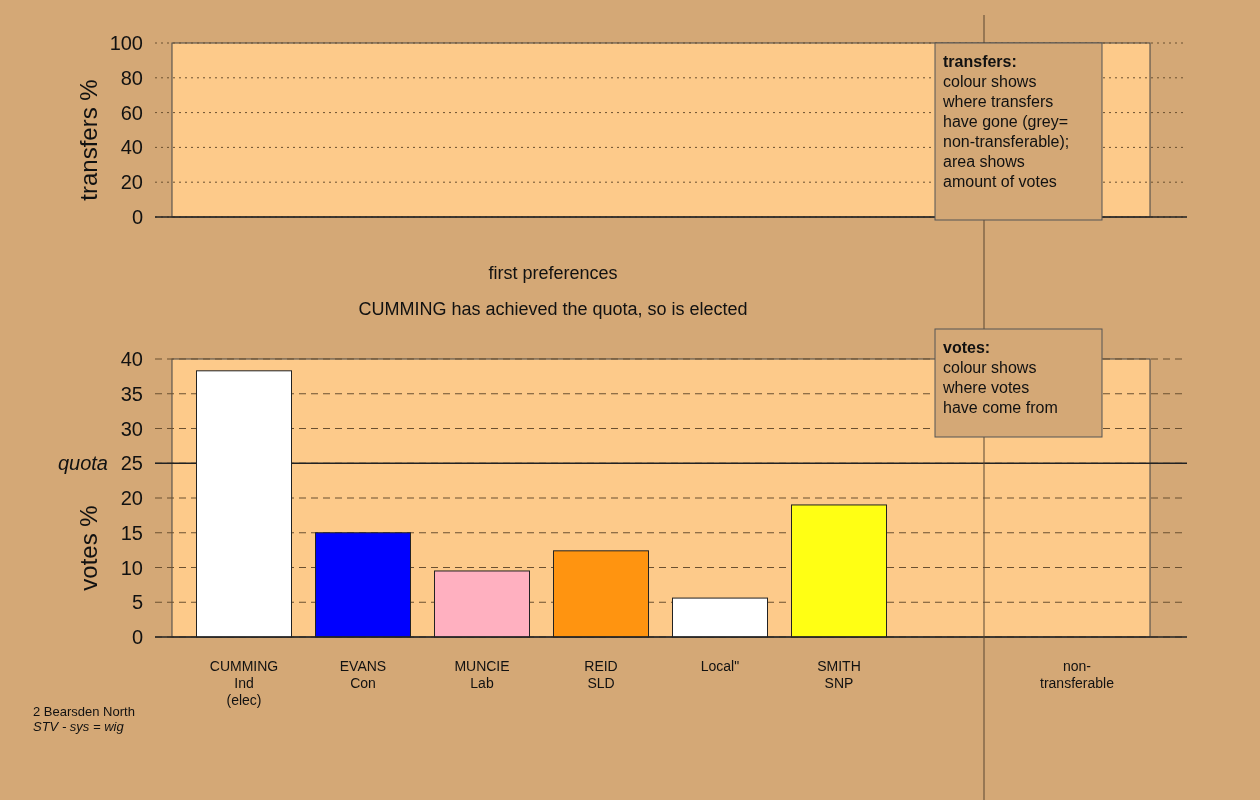  What do you see at coordinates (131, 463) in the screenshot?
I see `y-tick-label: 25` at bounding box center [131, 463].